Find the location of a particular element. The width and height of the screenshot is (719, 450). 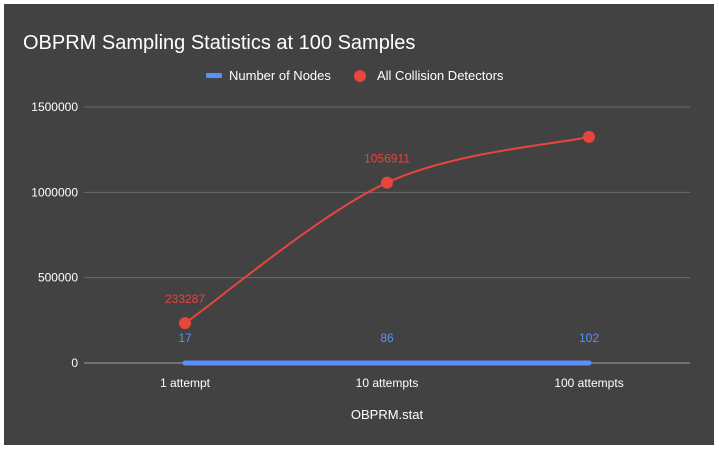

chart-title: OBPRM Sampling Statistics at 100 Samples is located at coordinates (219, 43).